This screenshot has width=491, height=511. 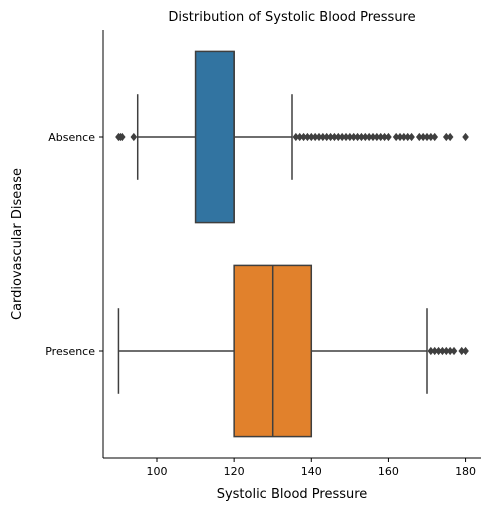 I want to click on y-axis-ticks: Absence Presence, so click(x=74, y=244).